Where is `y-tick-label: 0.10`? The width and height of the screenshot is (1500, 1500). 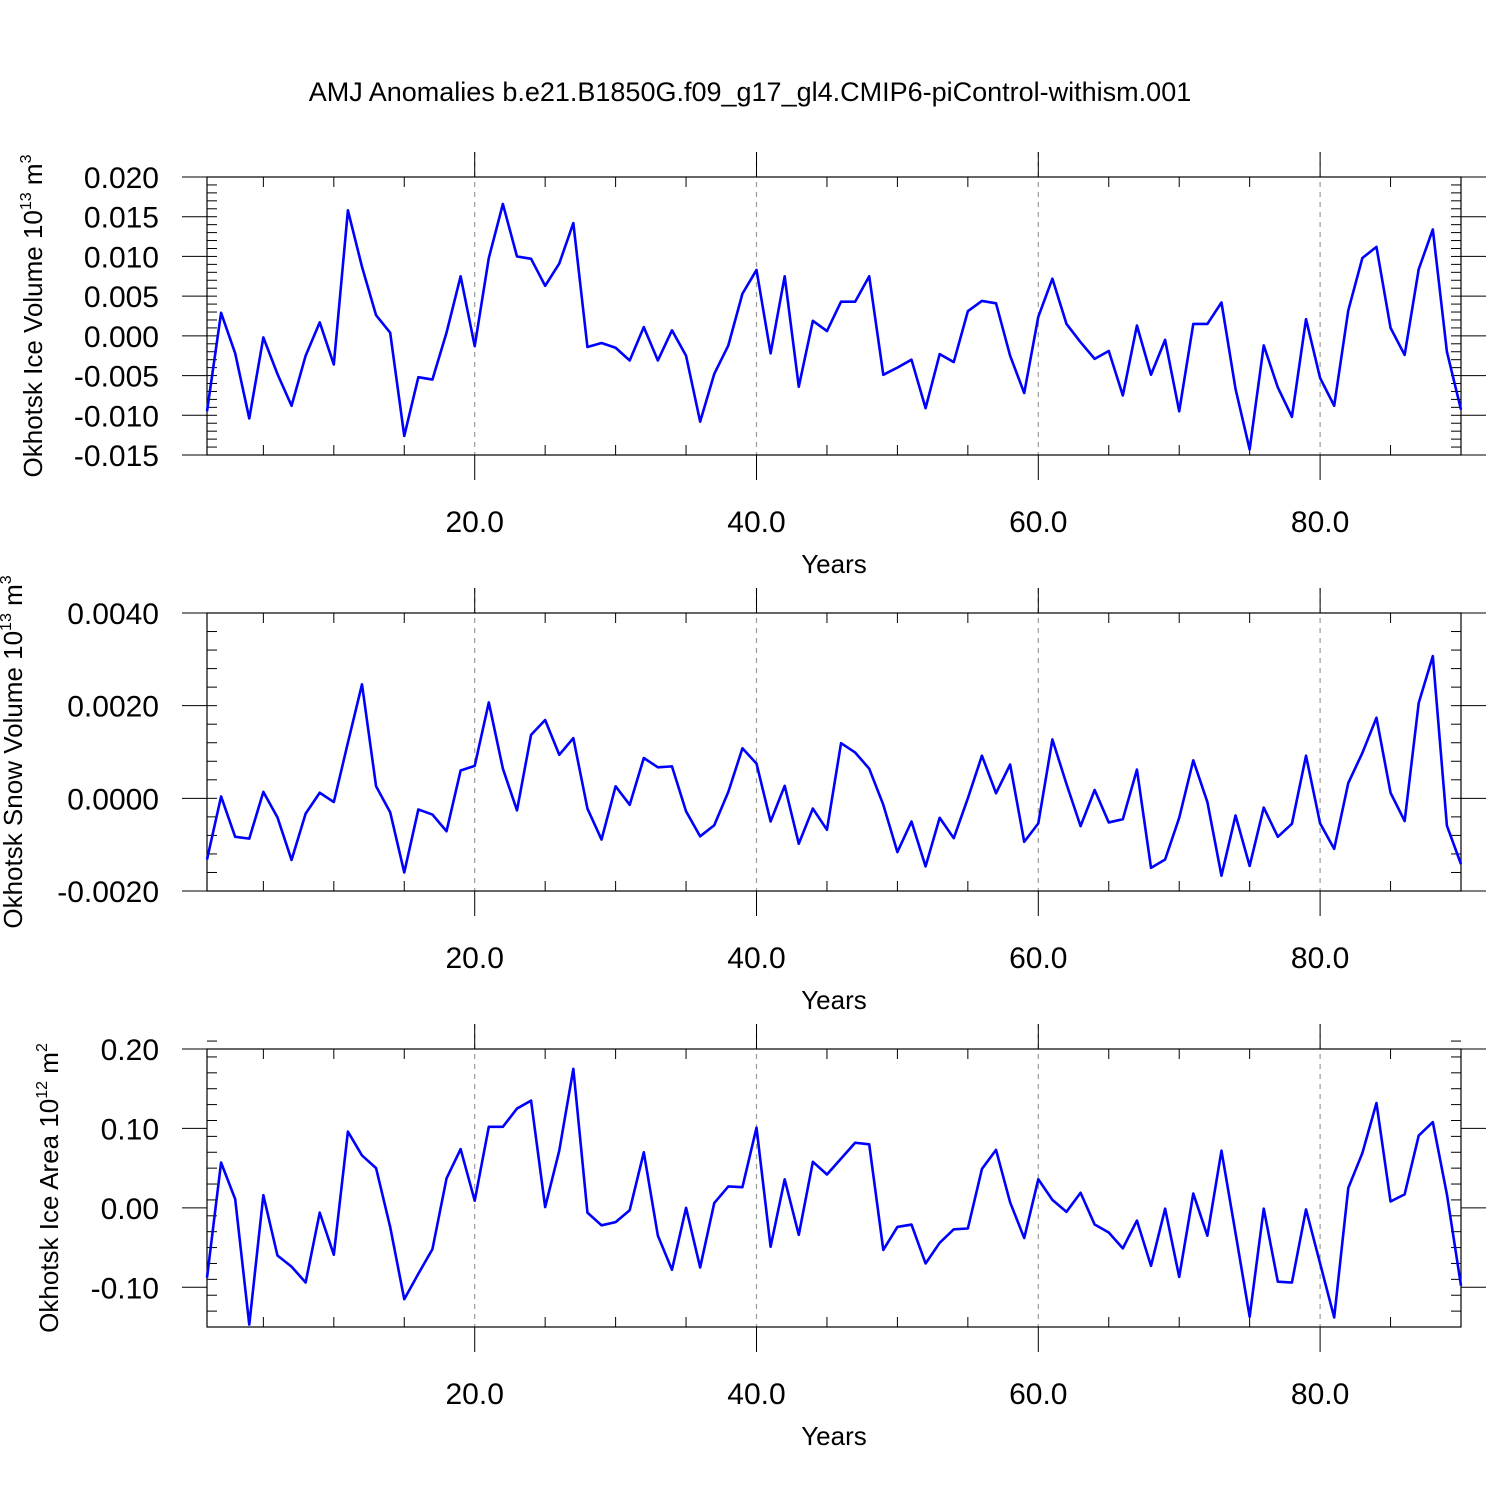 y-tick-label: 0.10 is located at coordinates (130, 1129).